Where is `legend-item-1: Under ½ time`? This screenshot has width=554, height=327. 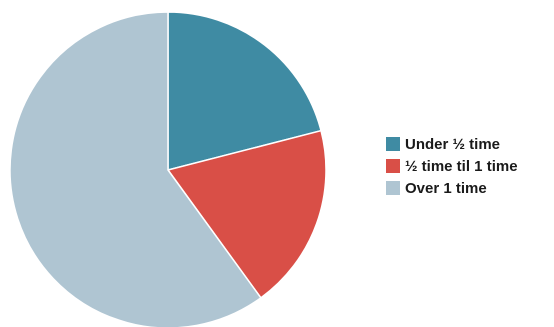
legend-item-1: Under ½ time is located at coordinates (452, 144).